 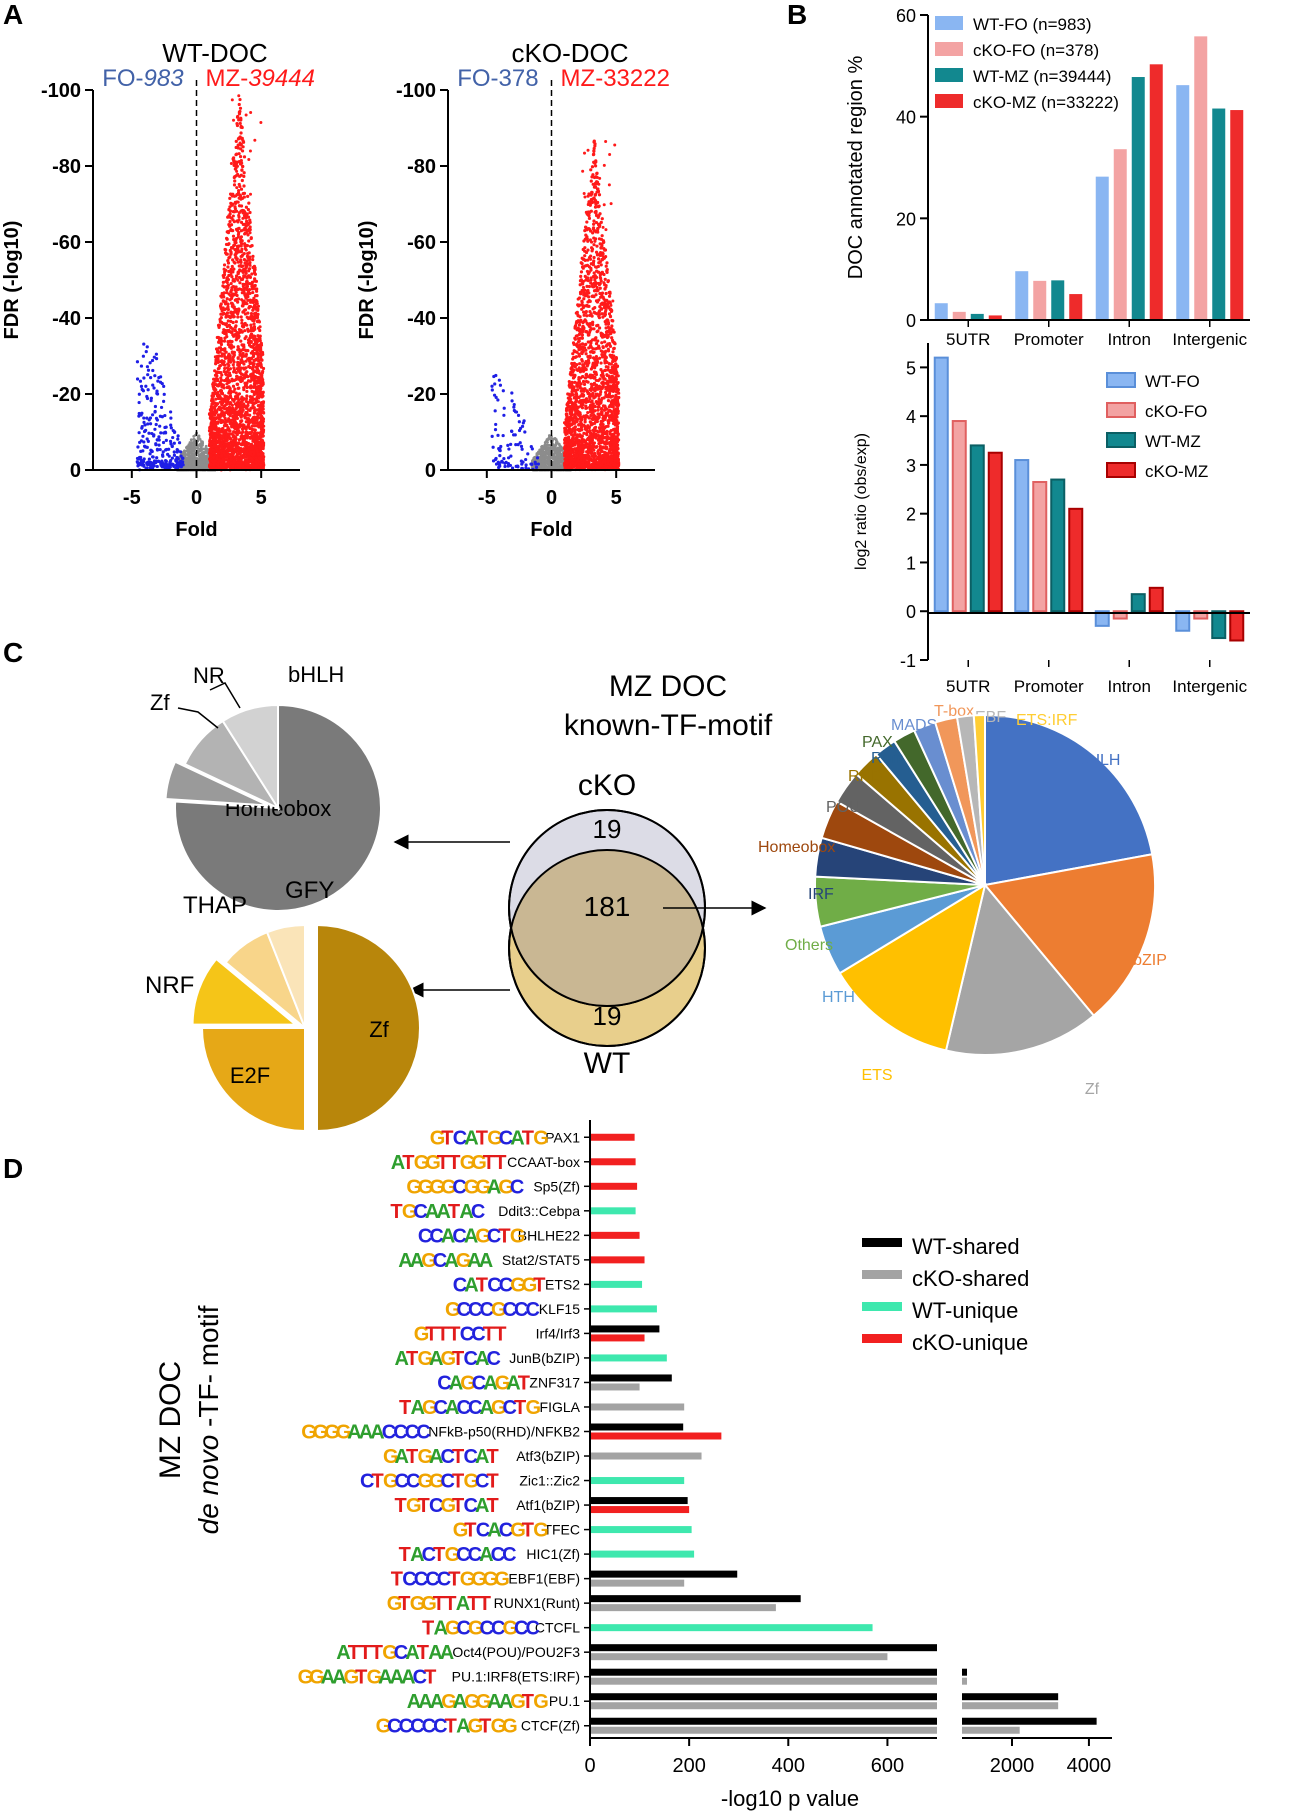 What do you see at coordinates (66, 243) in the screenshot?
I see `y-tick-label: -60` at bounding box center [66, 243].